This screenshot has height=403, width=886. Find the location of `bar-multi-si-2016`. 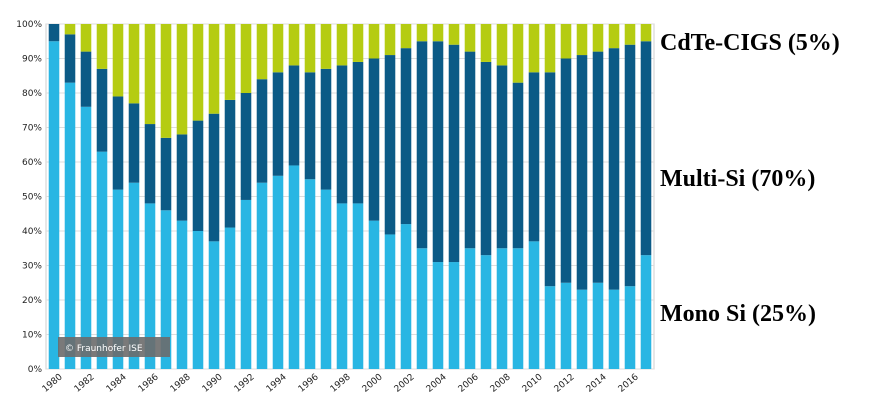

bar-multi-si-2016 is located at coordinates (630, 165).